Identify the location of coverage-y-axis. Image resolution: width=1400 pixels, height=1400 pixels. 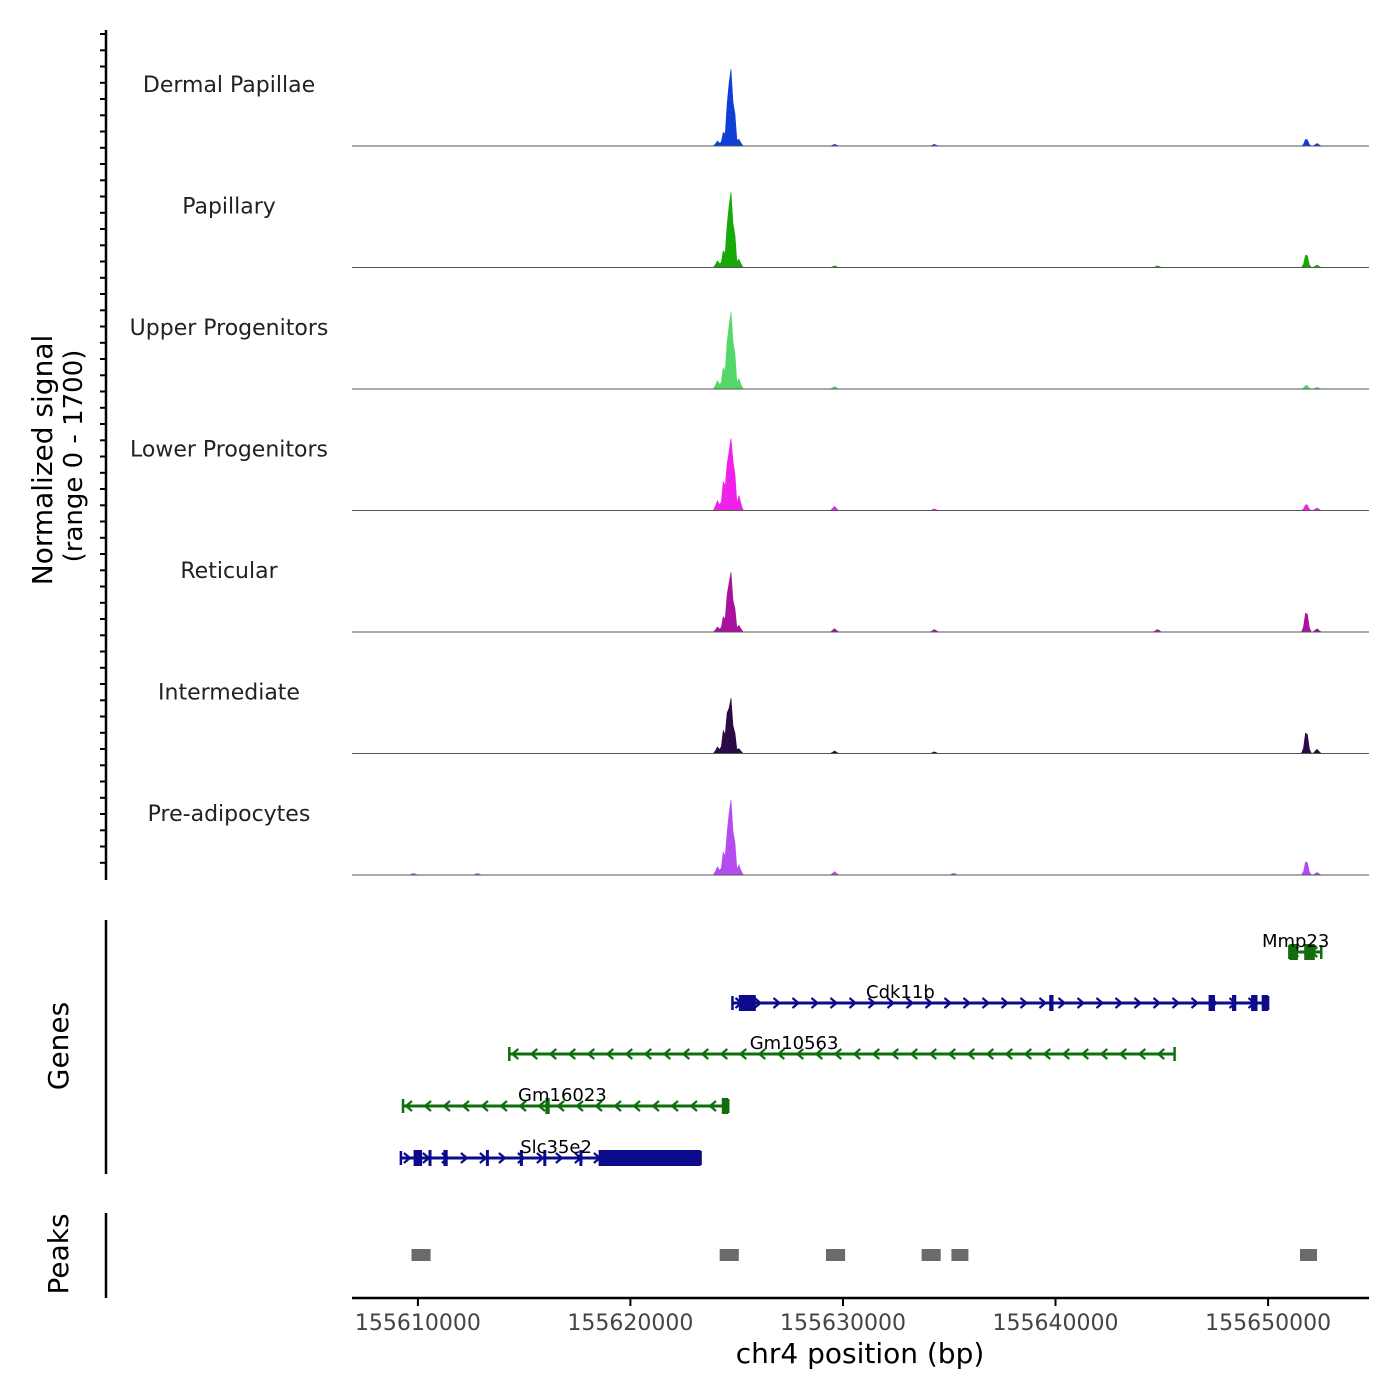
(104, 455).